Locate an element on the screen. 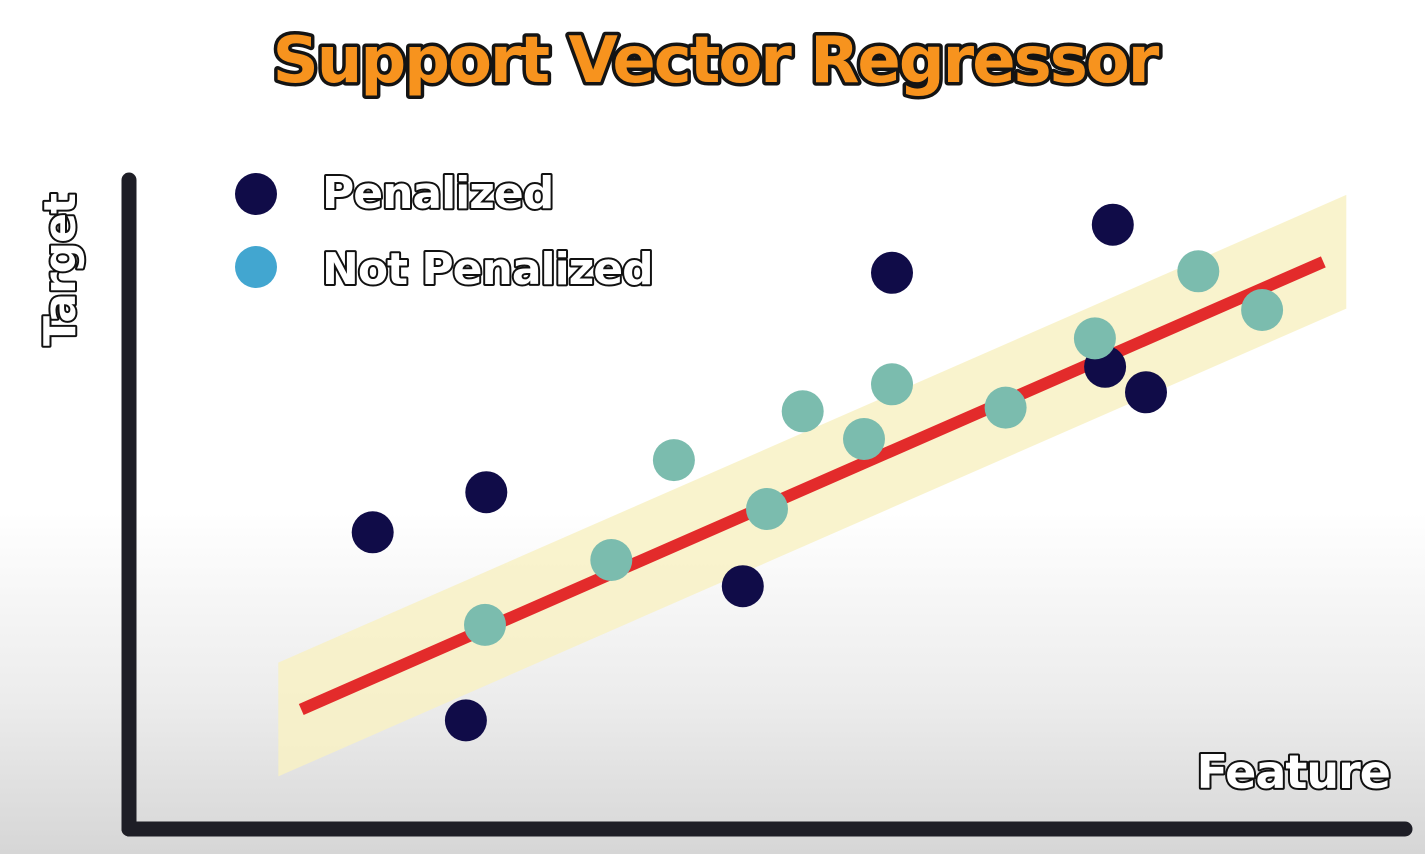 This screenshot has height=854, width=1425. legend: Penalized Not Penalized is located at coordinates (445, 231).